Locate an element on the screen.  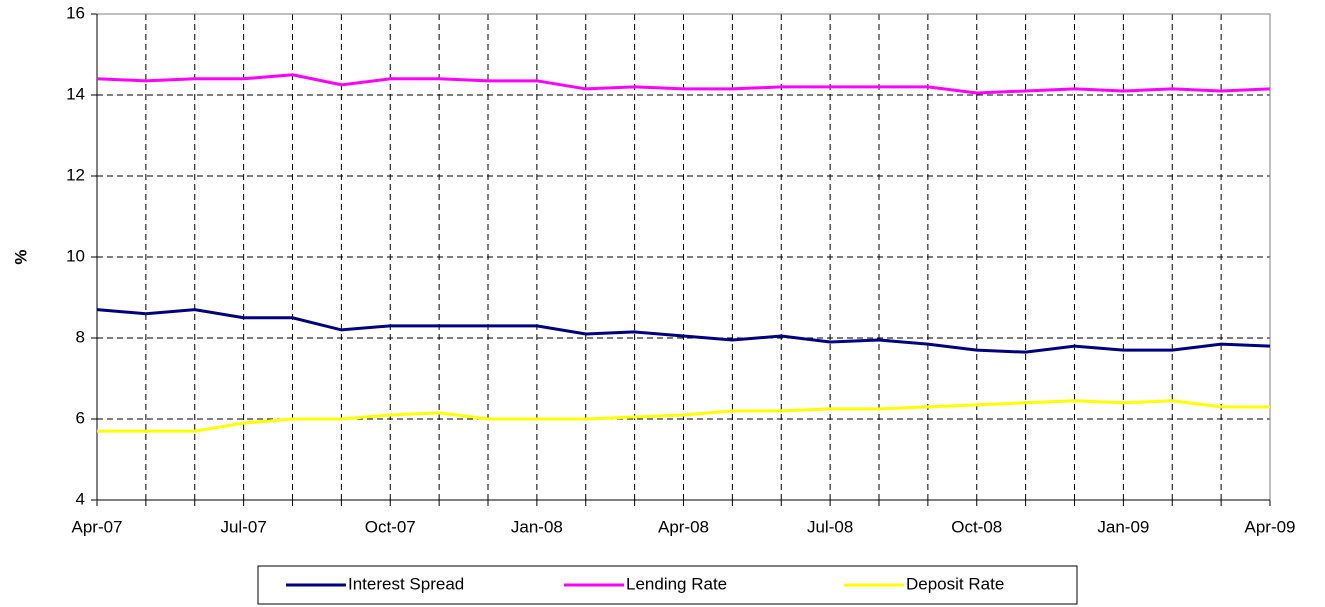
x-tick-label: Jan-08 is located at coordinates (537, 526).